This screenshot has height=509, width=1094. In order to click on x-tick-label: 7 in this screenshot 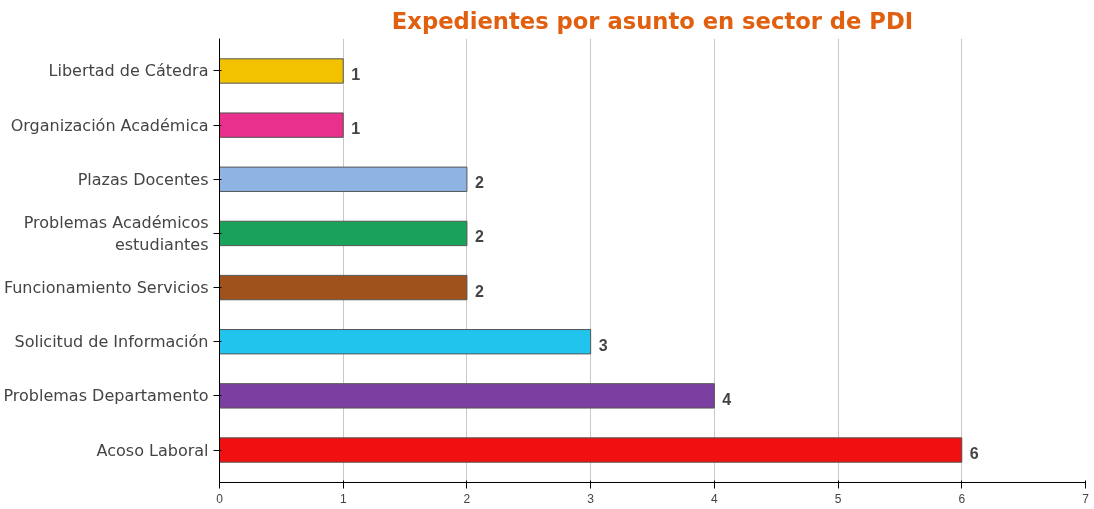, I will do `click(1086, 498)`.